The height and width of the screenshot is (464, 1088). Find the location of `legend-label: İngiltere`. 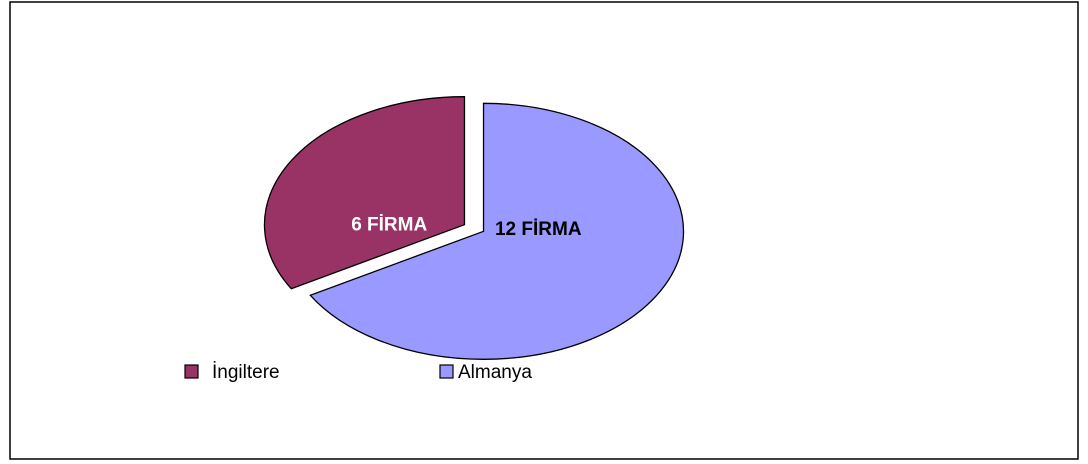

legend-label: İngiltere is located at coordinates (246, 372).